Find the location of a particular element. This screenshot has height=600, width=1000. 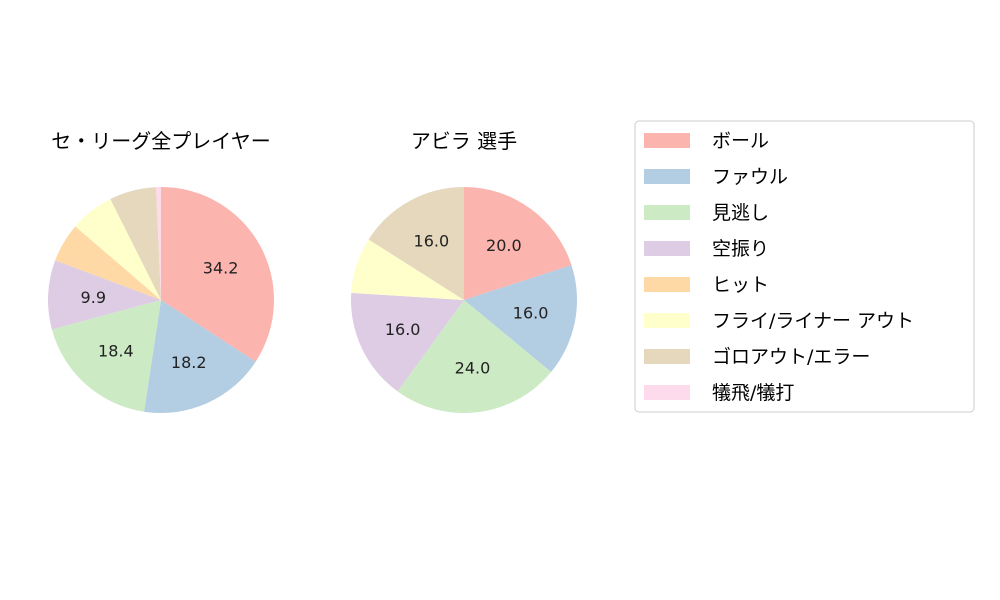

slice-value-label: 9.9 is located at coordinates (93, 297).